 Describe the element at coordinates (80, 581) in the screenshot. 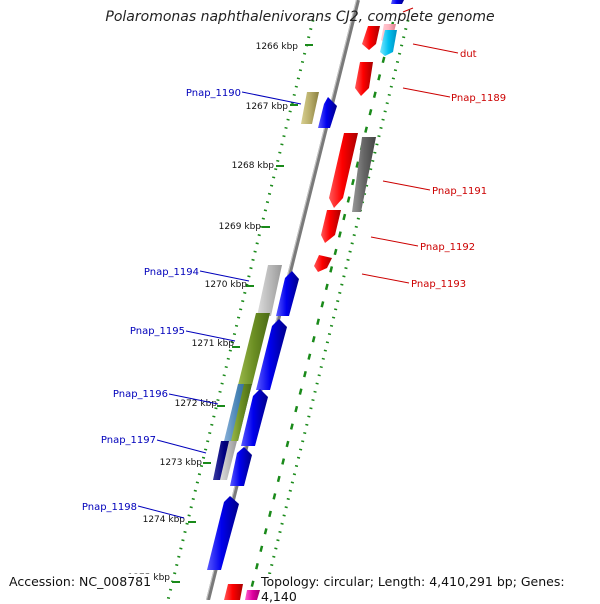

I see `accession-text: Accession: NC_008781` at that location.